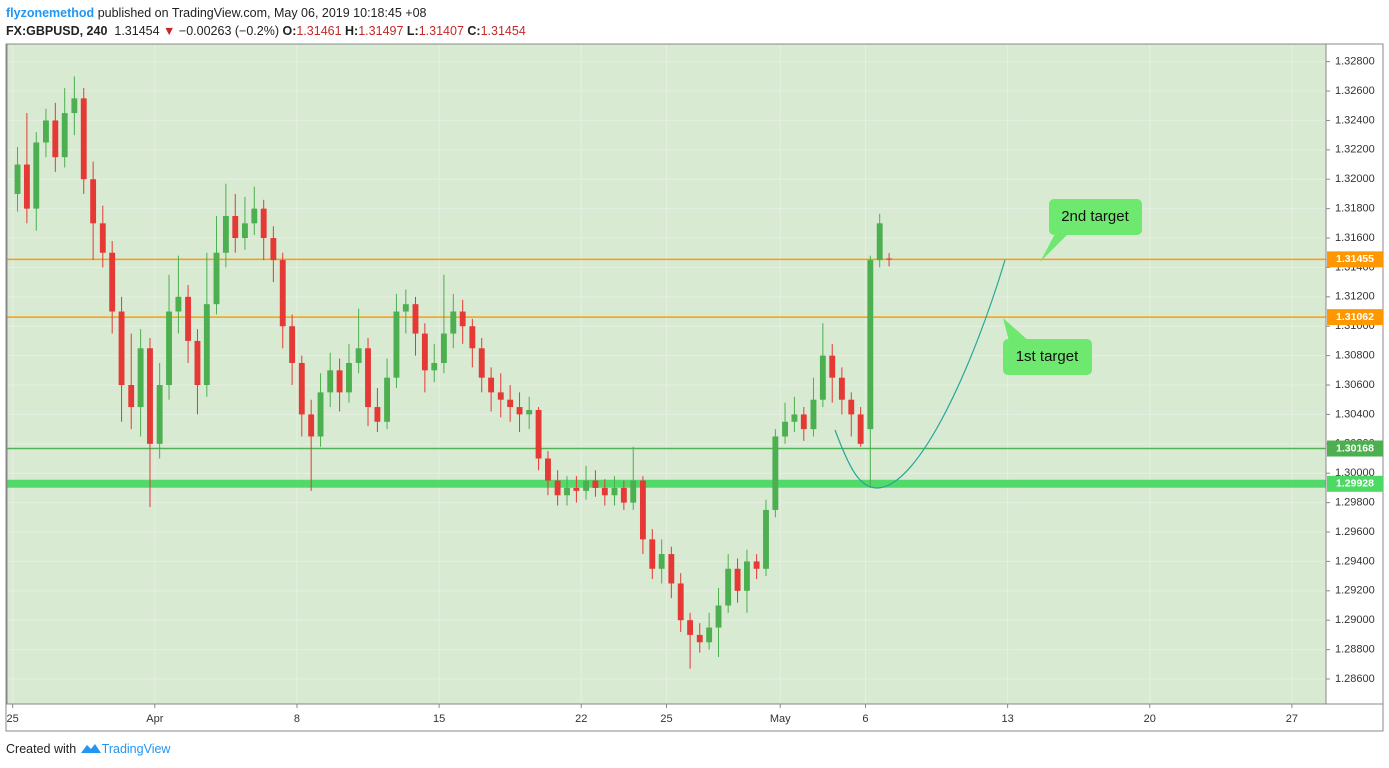  Describe the element at coordinates (41, 749) in the screenshot. I see `footer-text: Created with` at that location.